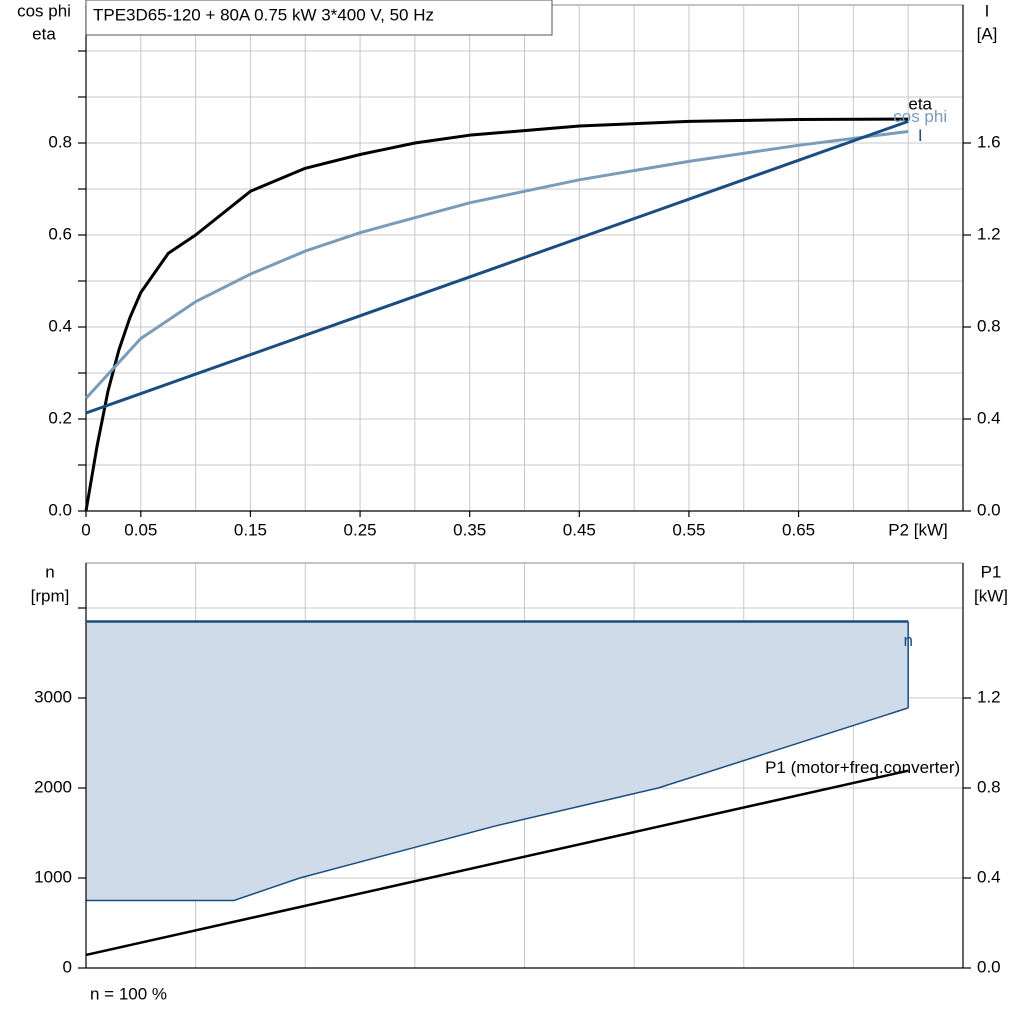  I want to click on series-label: I, so click(920, 135).